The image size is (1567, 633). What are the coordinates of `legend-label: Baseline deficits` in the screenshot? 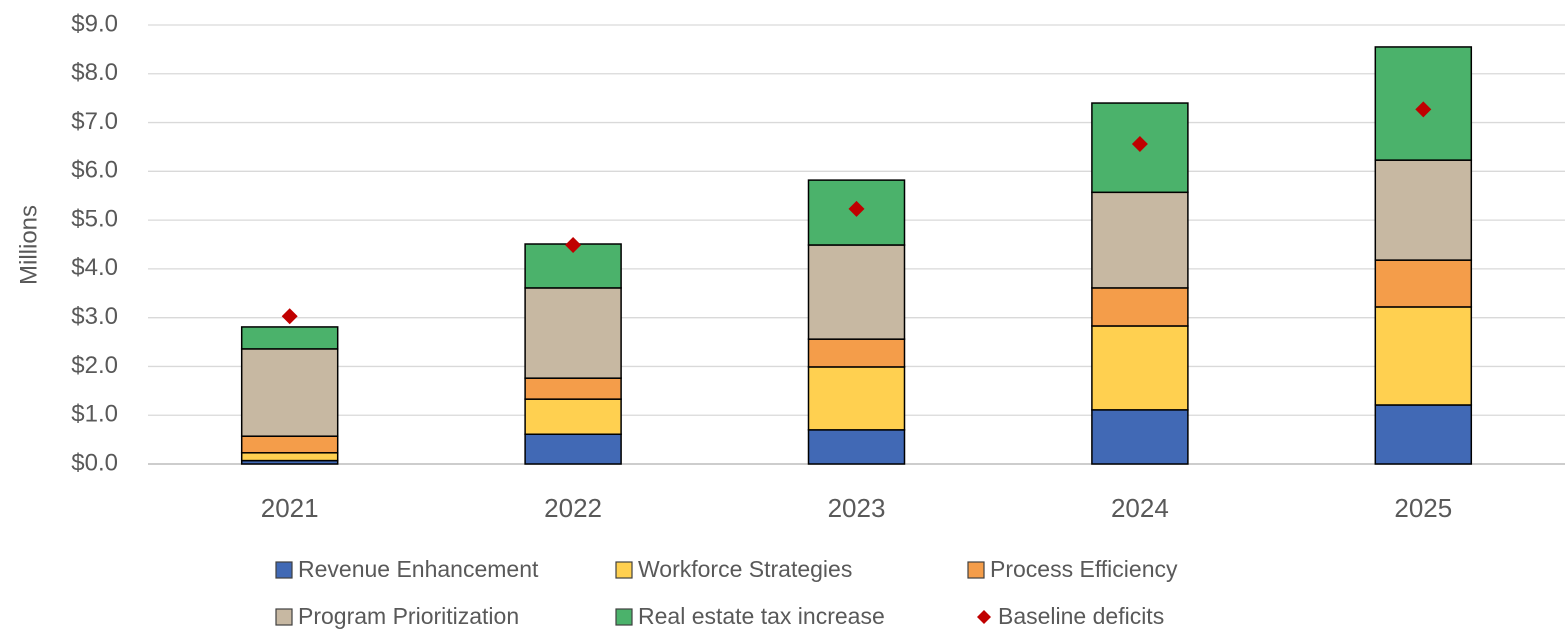 It's located at (1081, 616).